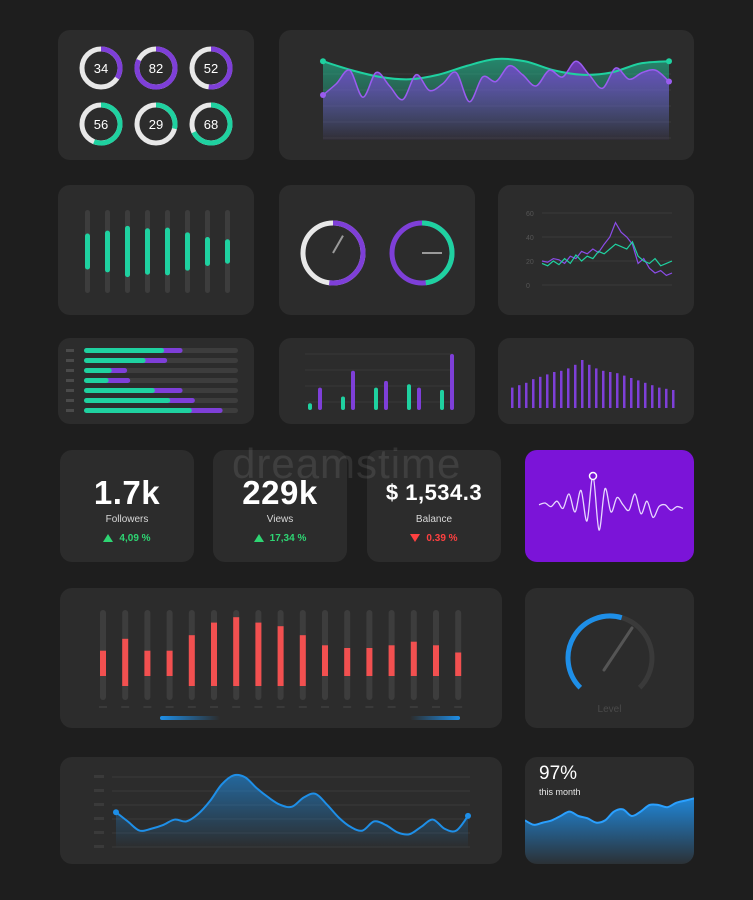 The height and width of the screenshot is (900, 753). I want to click on gauge-card: Level, so click(609, 658).